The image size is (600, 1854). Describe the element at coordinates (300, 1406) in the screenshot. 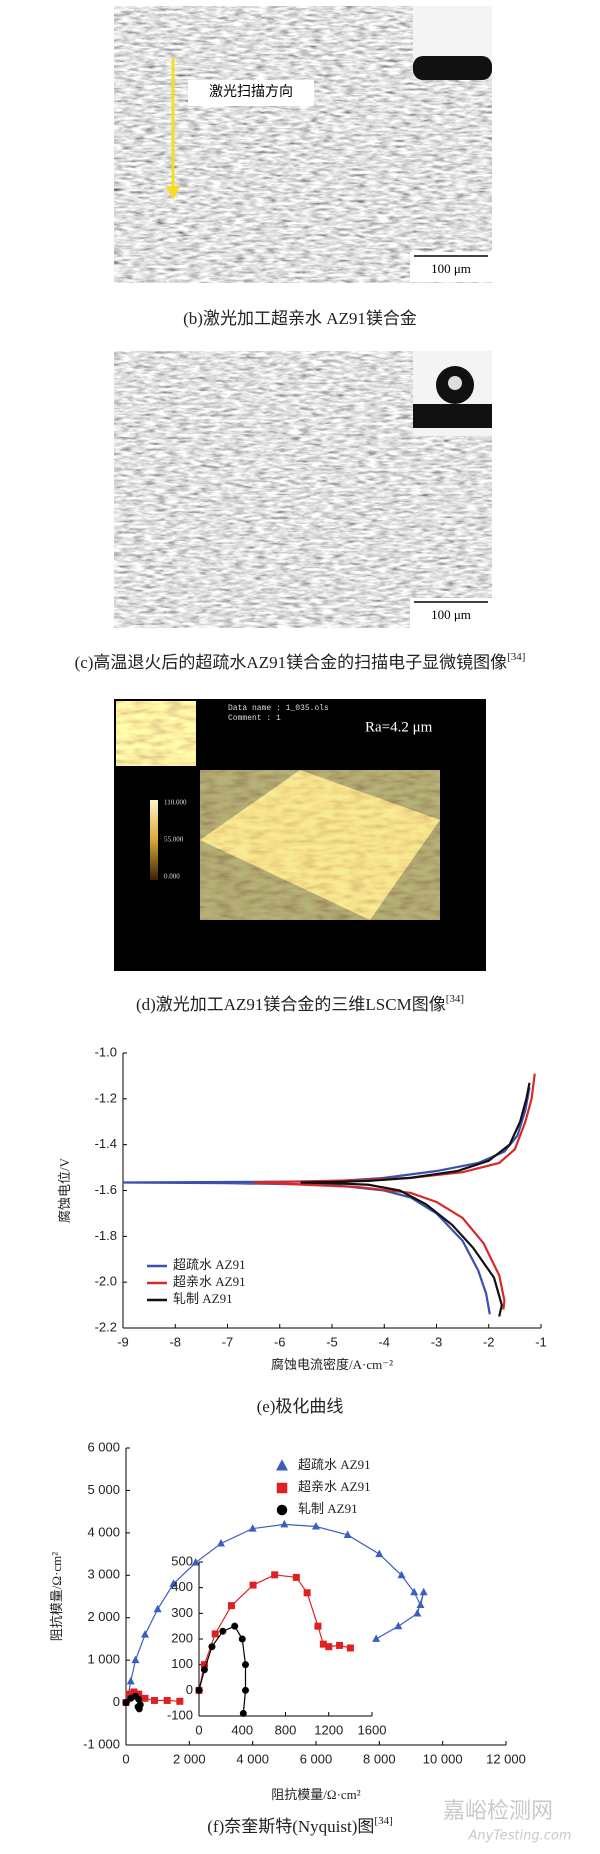

I see `caption: (e)极化曲线` at that location.